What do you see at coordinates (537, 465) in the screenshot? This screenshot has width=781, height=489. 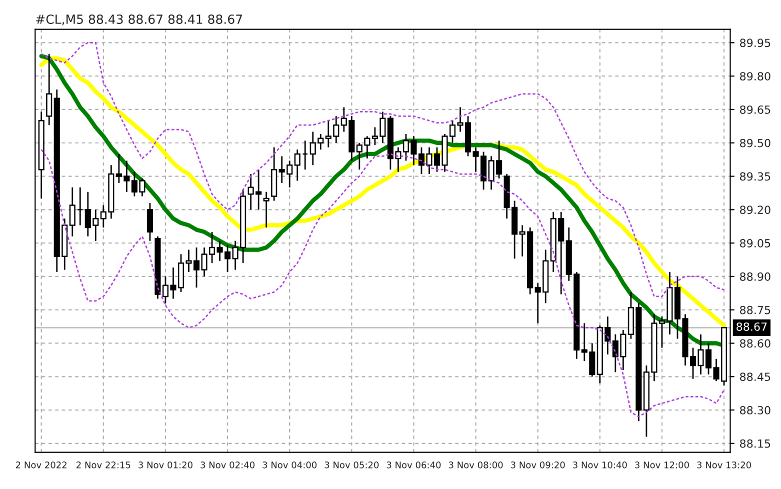 I see `x-tick-label: 3 Nov 09:20` at bounding box center [537, 465].